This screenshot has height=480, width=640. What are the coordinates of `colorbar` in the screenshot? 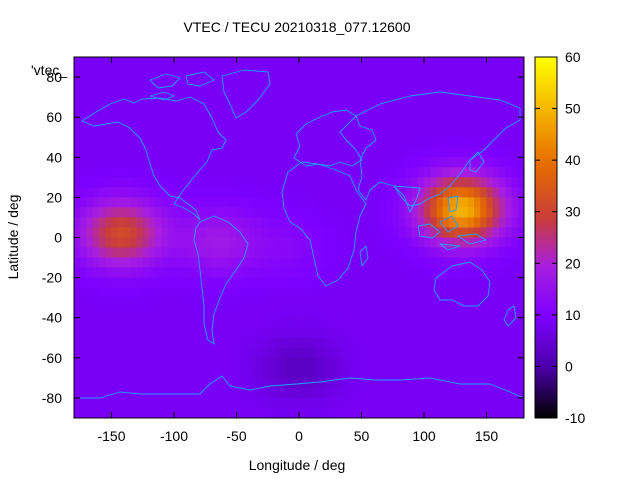 It's located at (546, 237).